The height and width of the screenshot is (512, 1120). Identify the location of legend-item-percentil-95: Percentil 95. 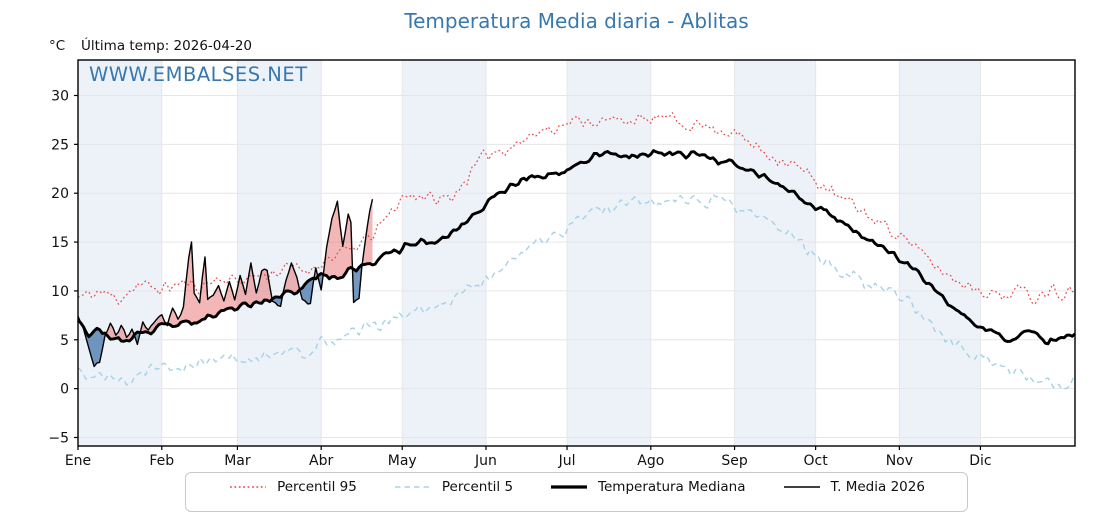
(292, 487).